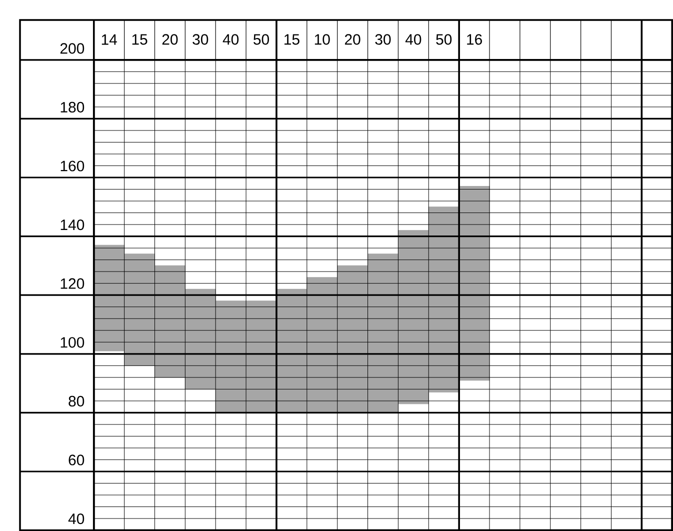  I want to click on y-tick-label: 80, so click(76, 401).